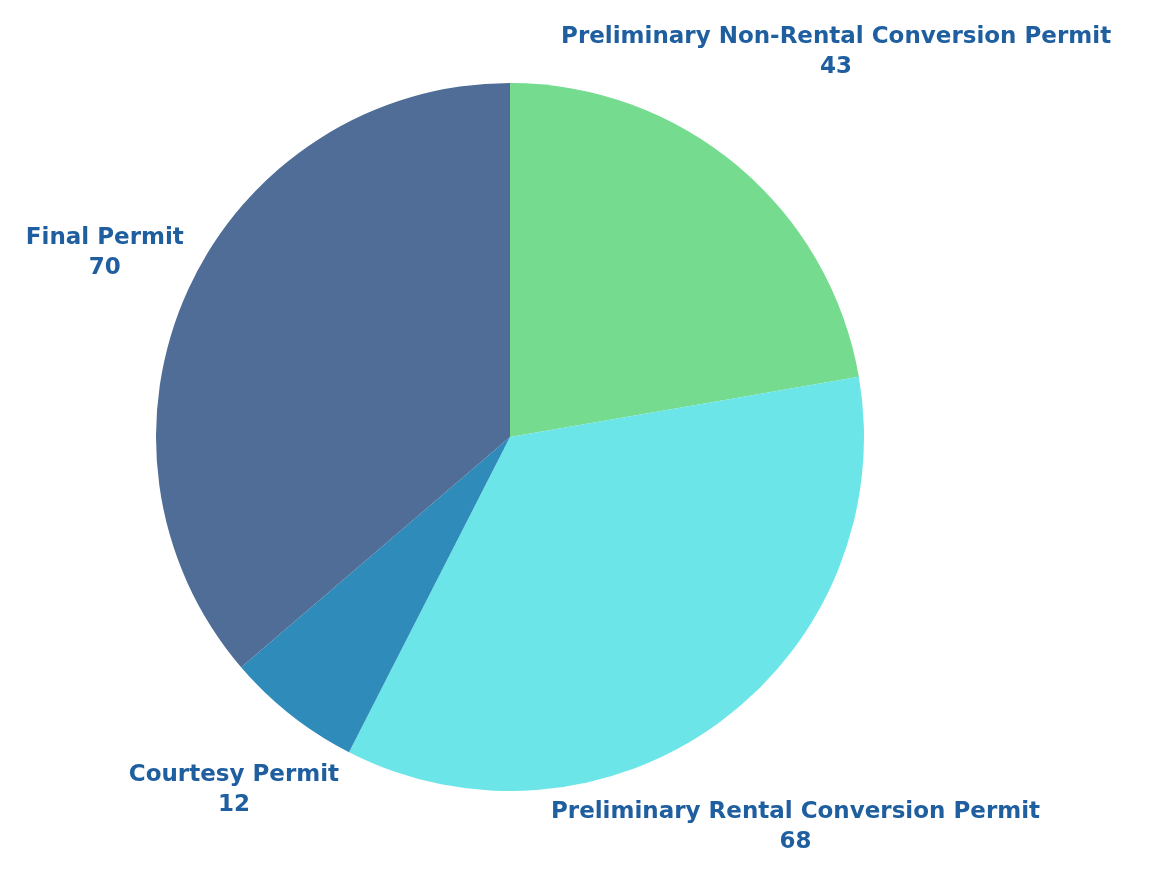 This screenshot has width=1155, height=869. What do you see at coordinates (836, 65) in the screenshot?
I see `data-label: 43` at bounding box center [836, 65].